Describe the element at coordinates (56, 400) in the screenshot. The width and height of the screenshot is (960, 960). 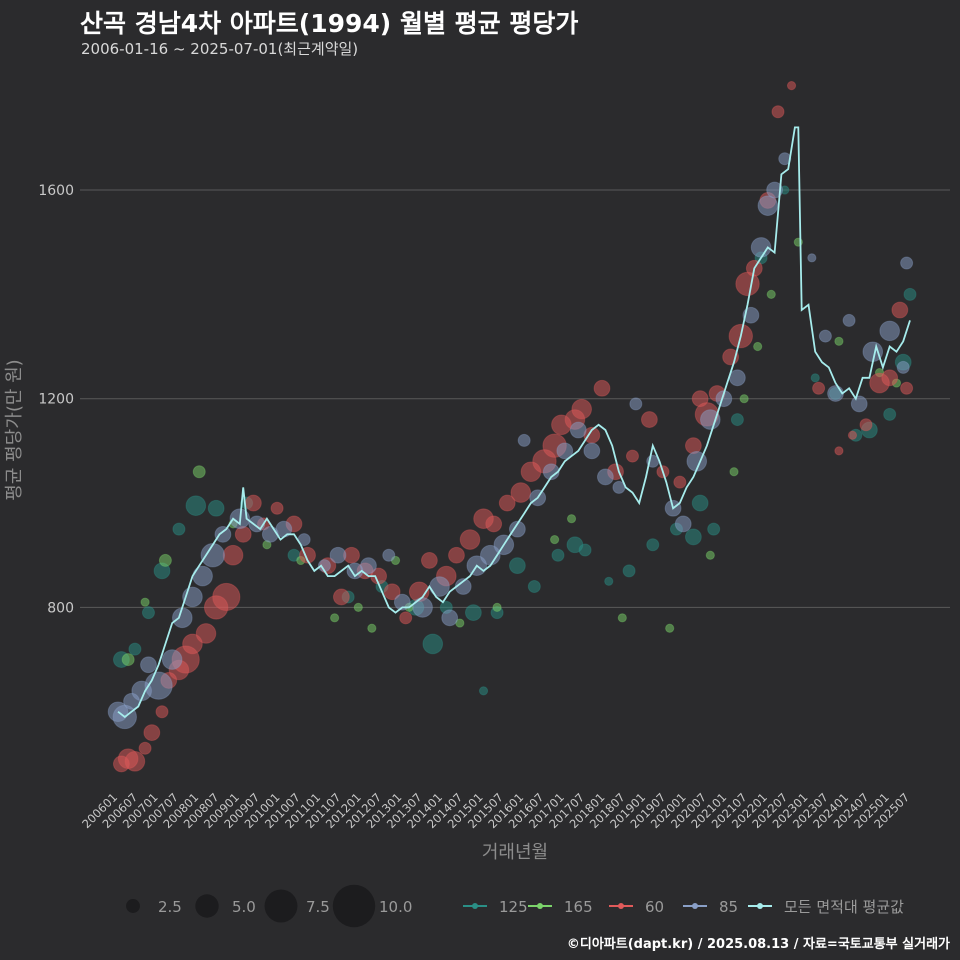
I see `y-tick-label: 1200` at that location.